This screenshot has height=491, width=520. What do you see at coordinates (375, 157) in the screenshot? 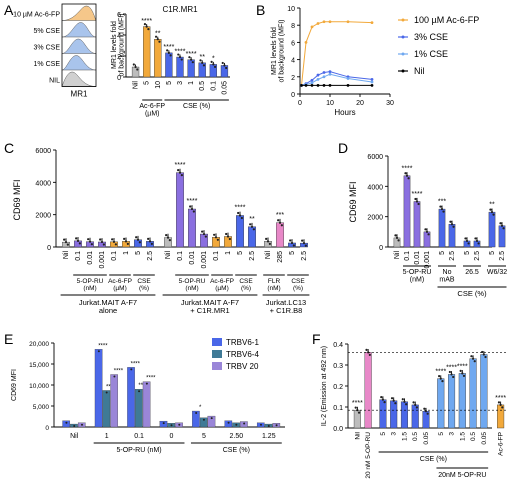
I see `y-tick-label: 6000` at bounding box center [375, 157].